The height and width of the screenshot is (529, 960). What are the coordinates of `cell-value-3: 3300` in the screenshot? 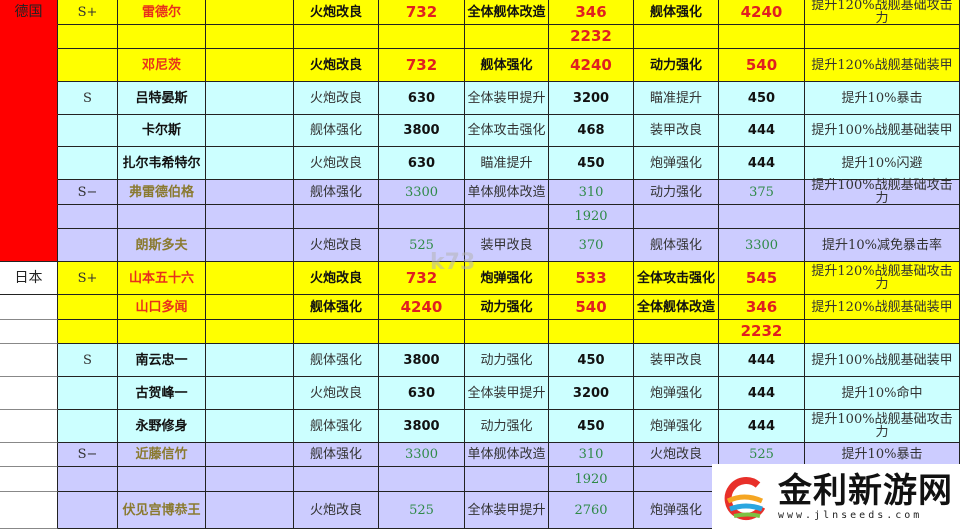 It's located at (762, 245).